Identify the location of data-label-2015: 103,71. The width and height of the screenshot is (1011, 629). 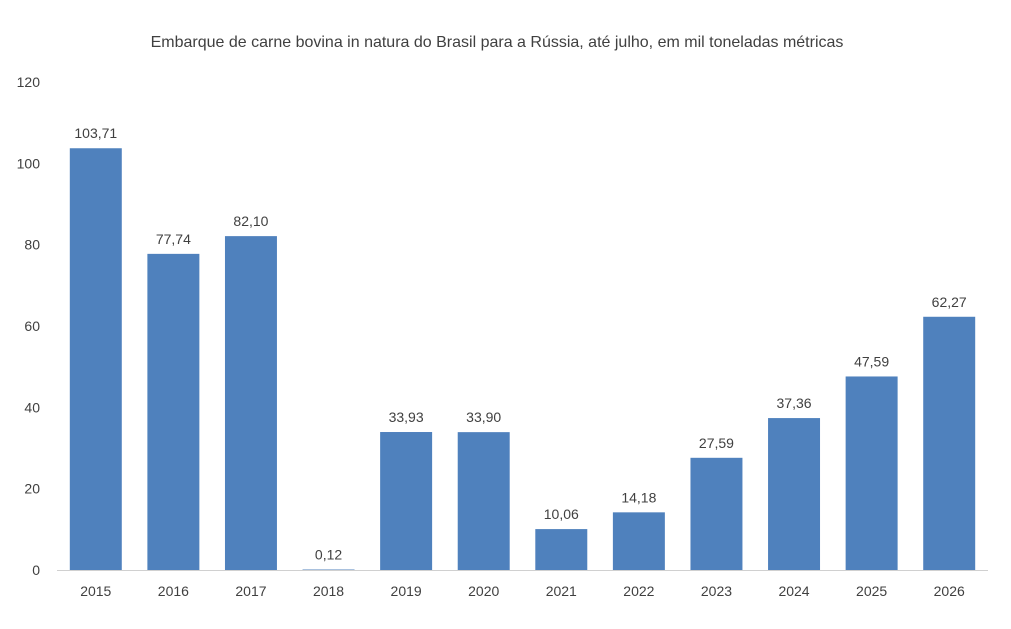
(95, 133).